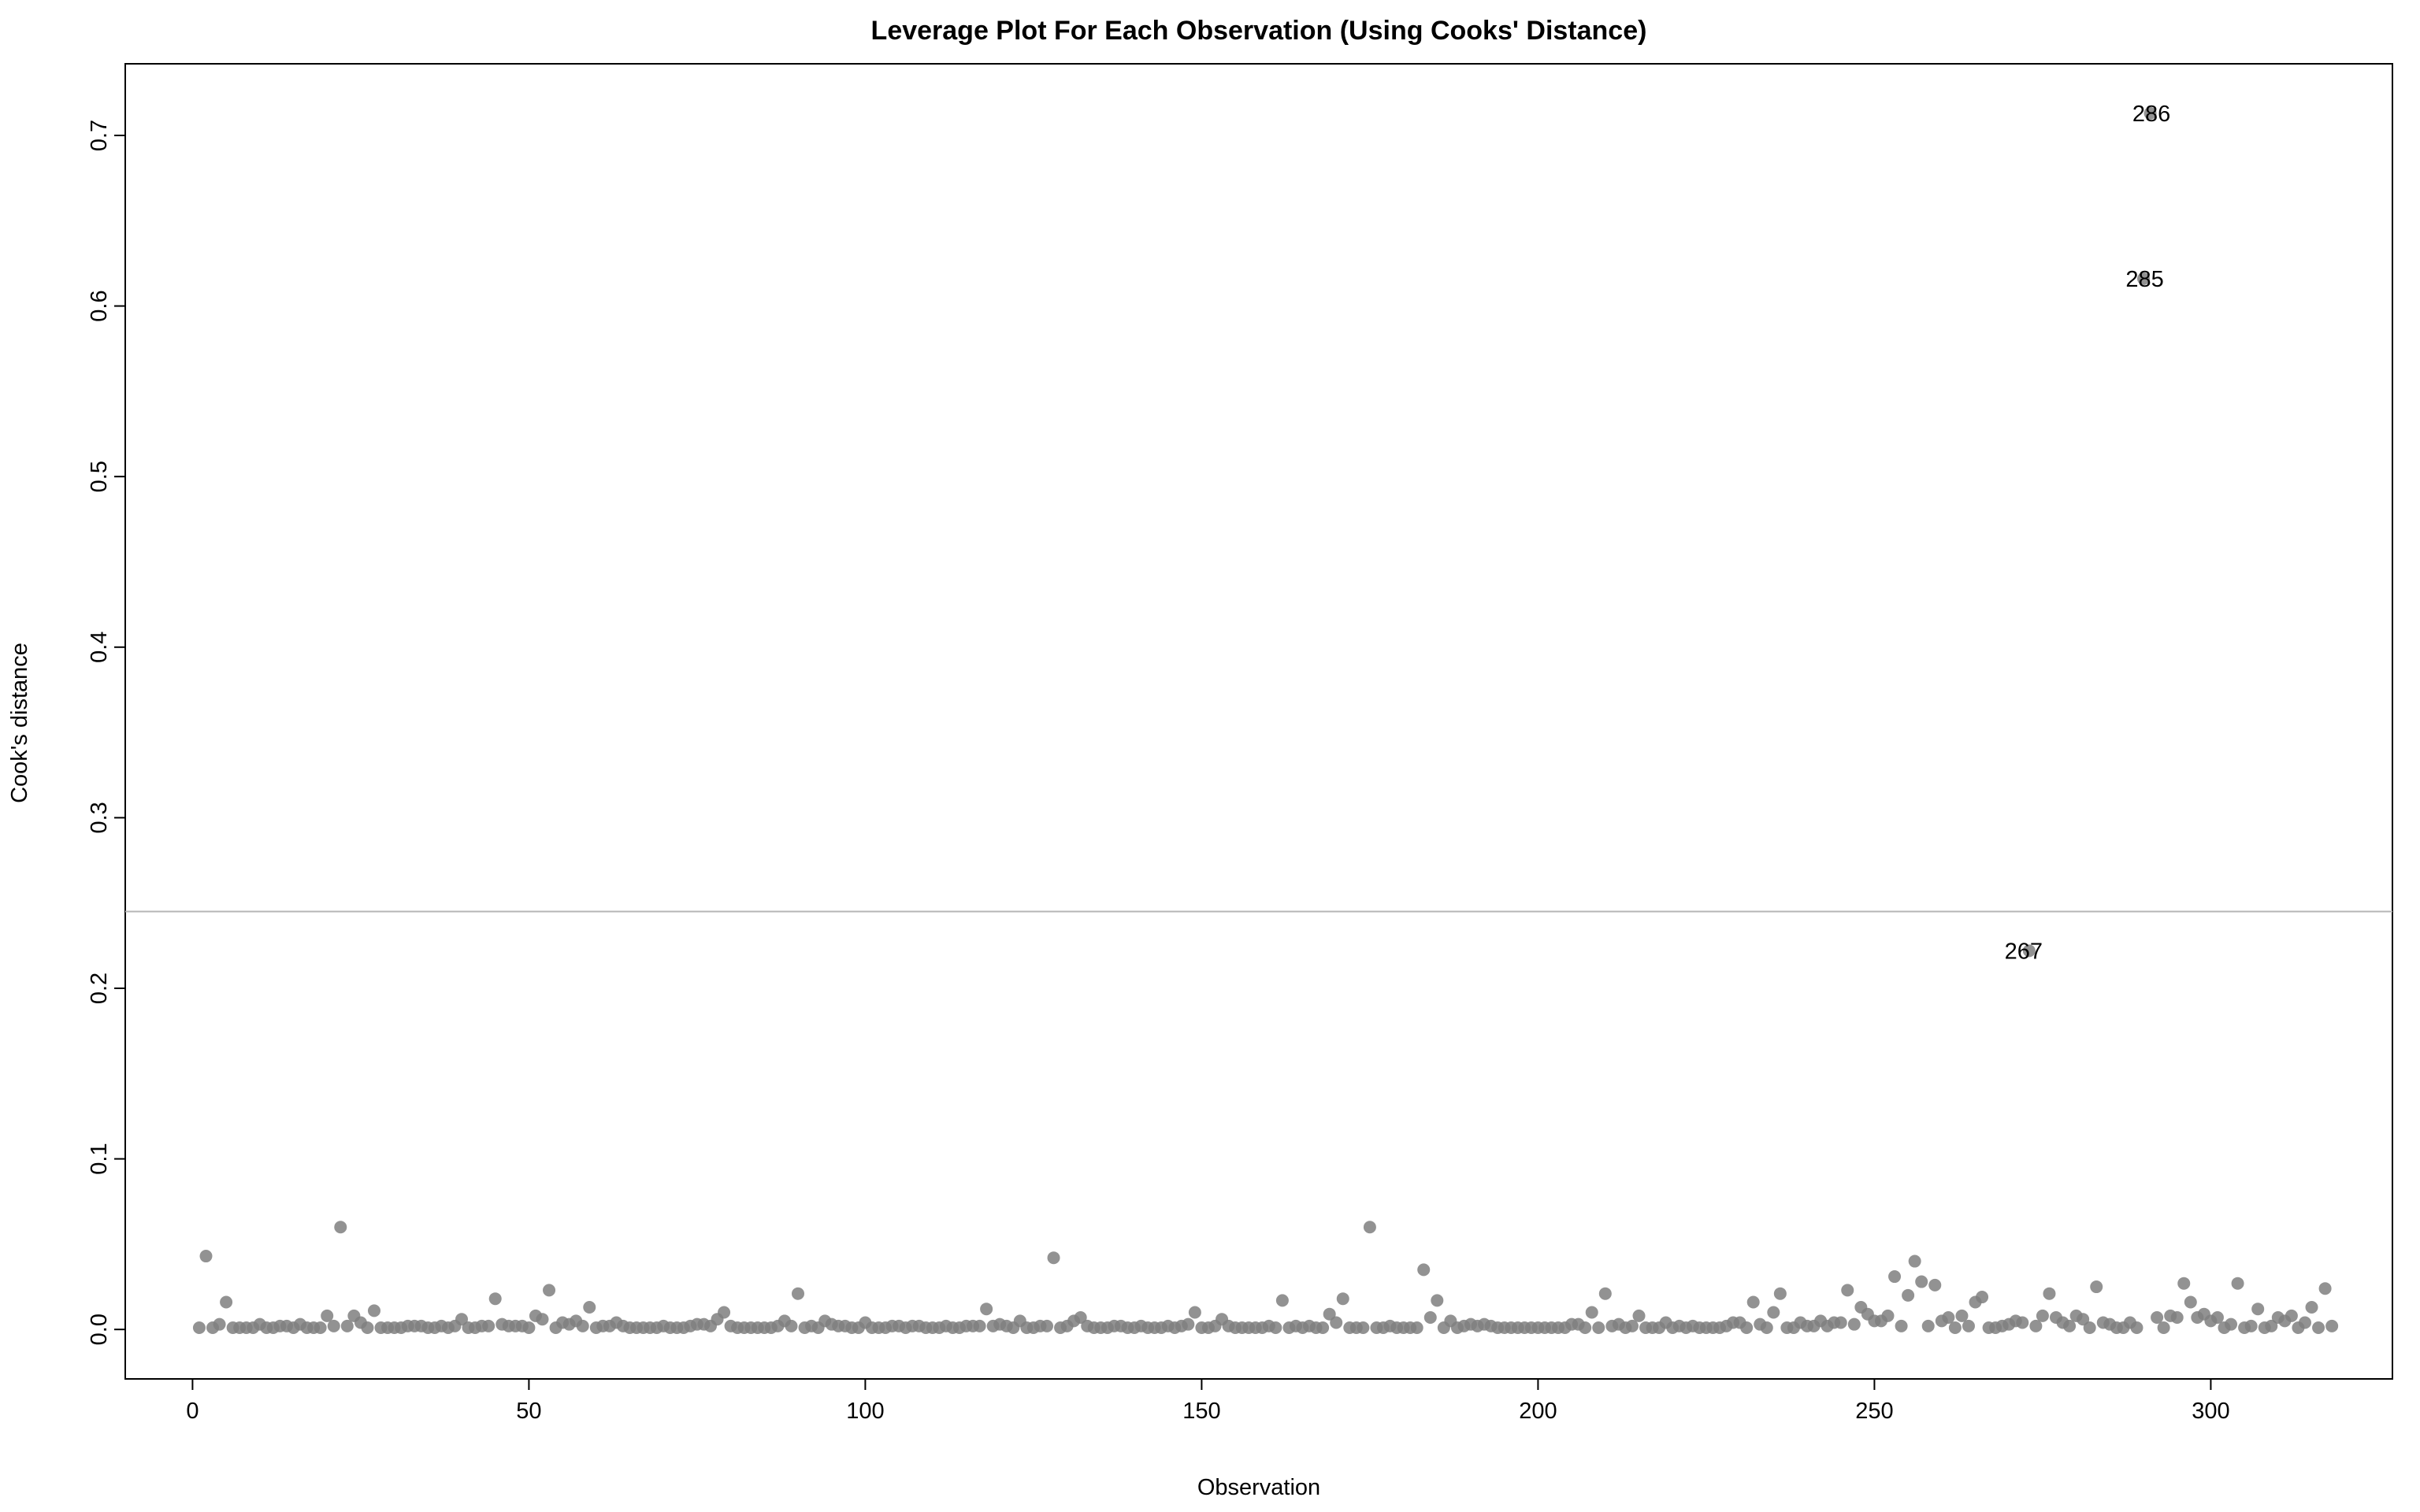 Image resolution: width=2420 pixels, height=1512 pixels. Describe the element at coordinates (528, 1411) in the screenshot. I see `x-tick-label: 50` at that location.